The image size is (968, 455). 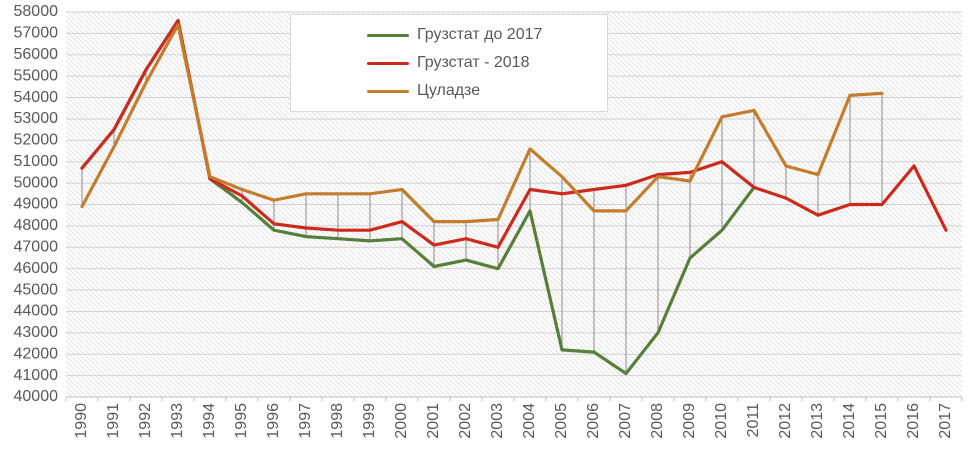 What do you see at coordinates (514, 398) in the screenshot?
I see `x-axis` at bounding box center [514, 398].